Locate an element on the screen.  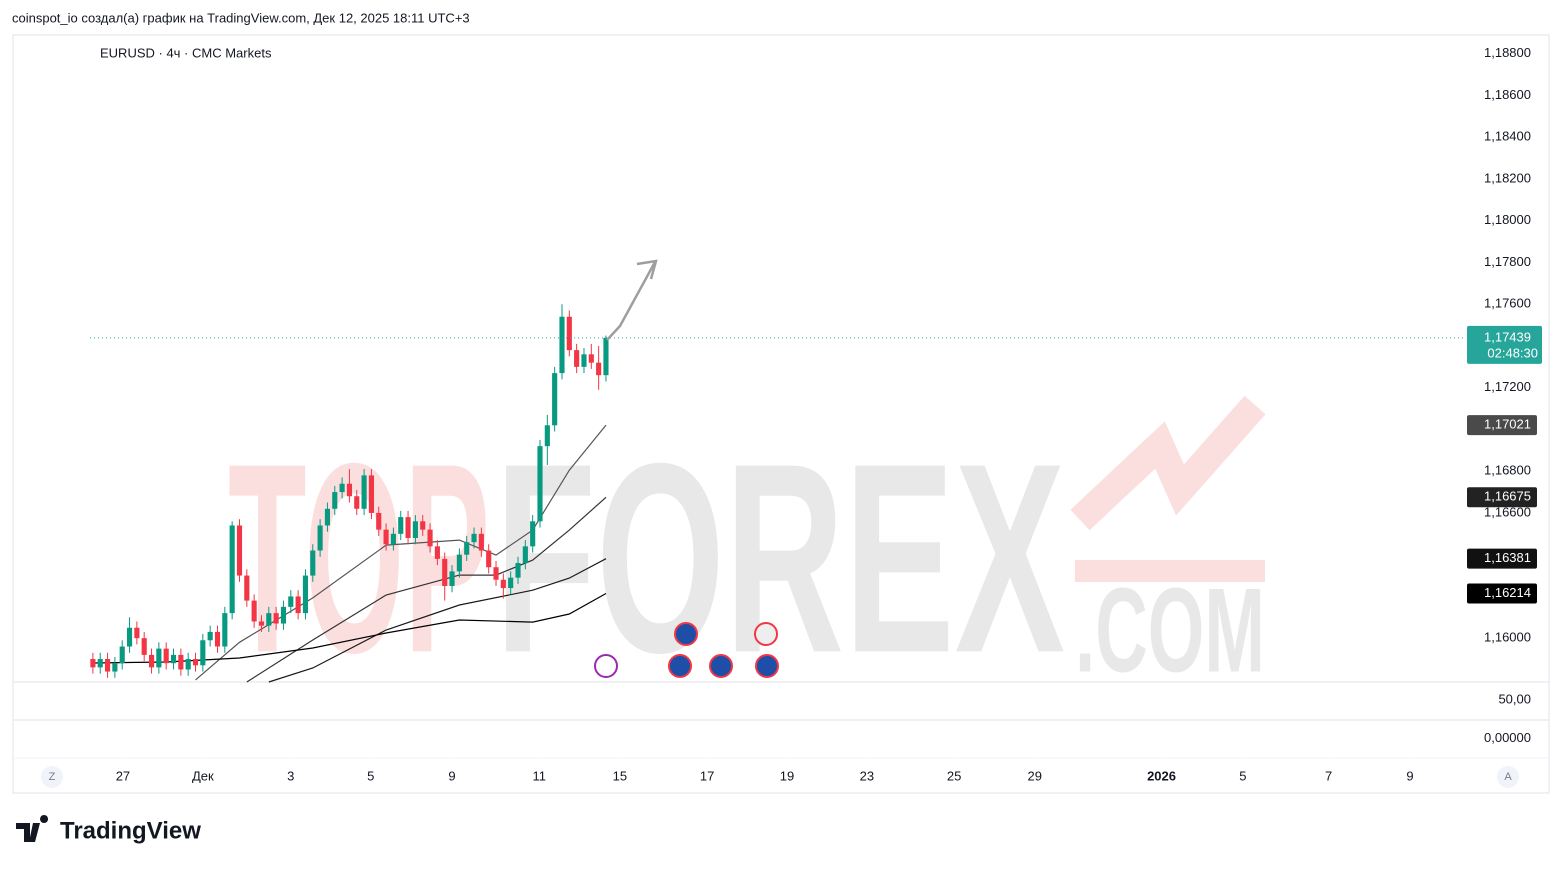
y-tick-label: 1,16600 is located at coordinates (1507, 511).